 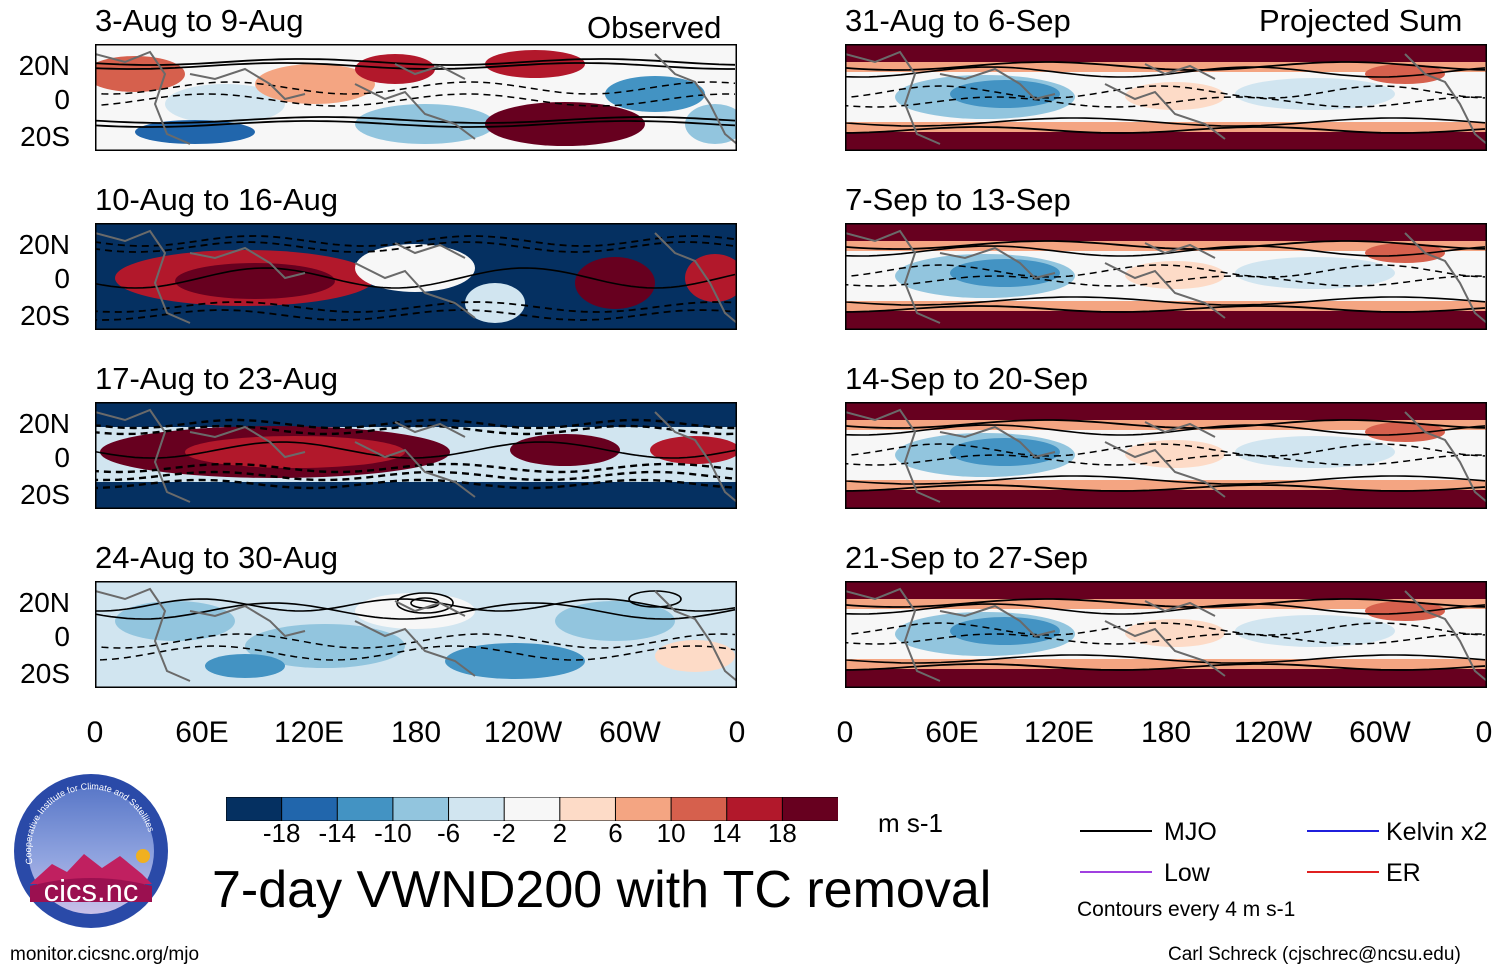 I want to click on colorbar-tick-label: 10, so click(x=671, y=833).